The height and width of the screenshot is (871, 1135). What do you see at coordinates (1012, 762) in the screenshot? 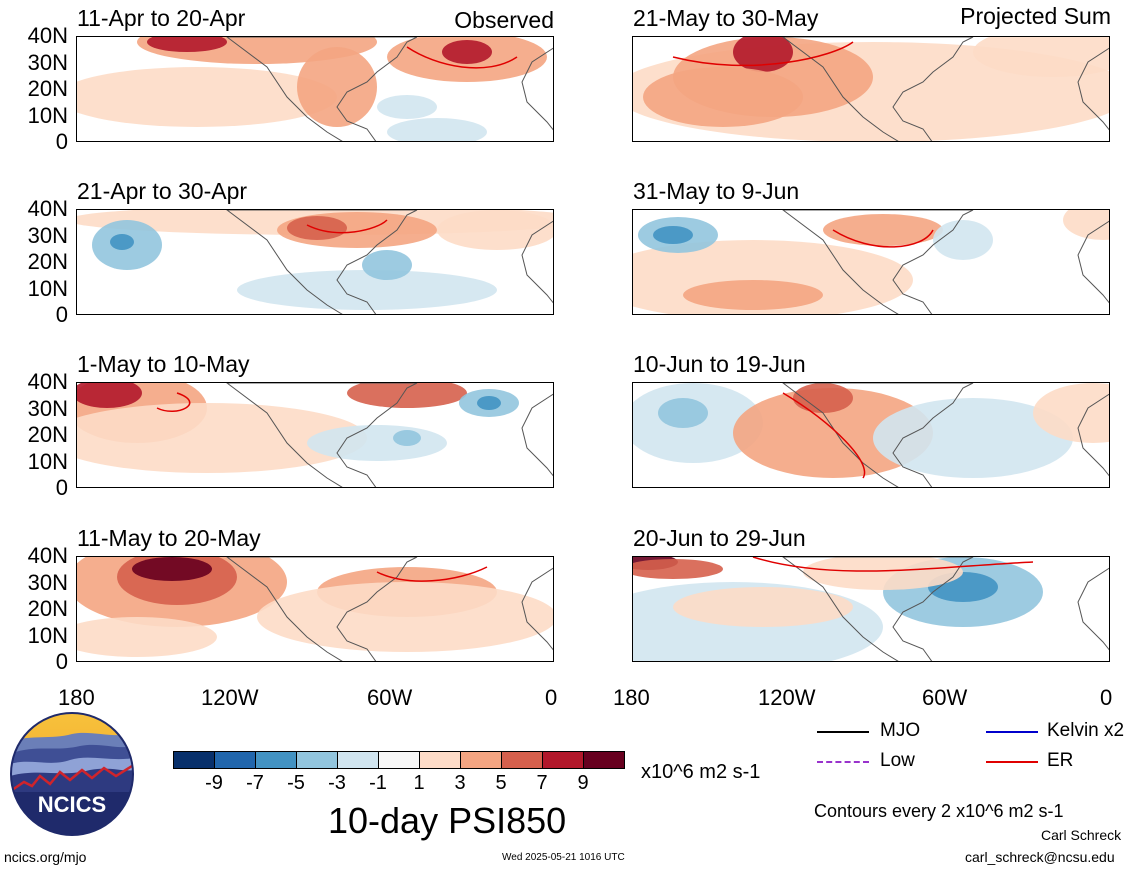
I see `legend-line-er` at bounding box center [1012, 762].